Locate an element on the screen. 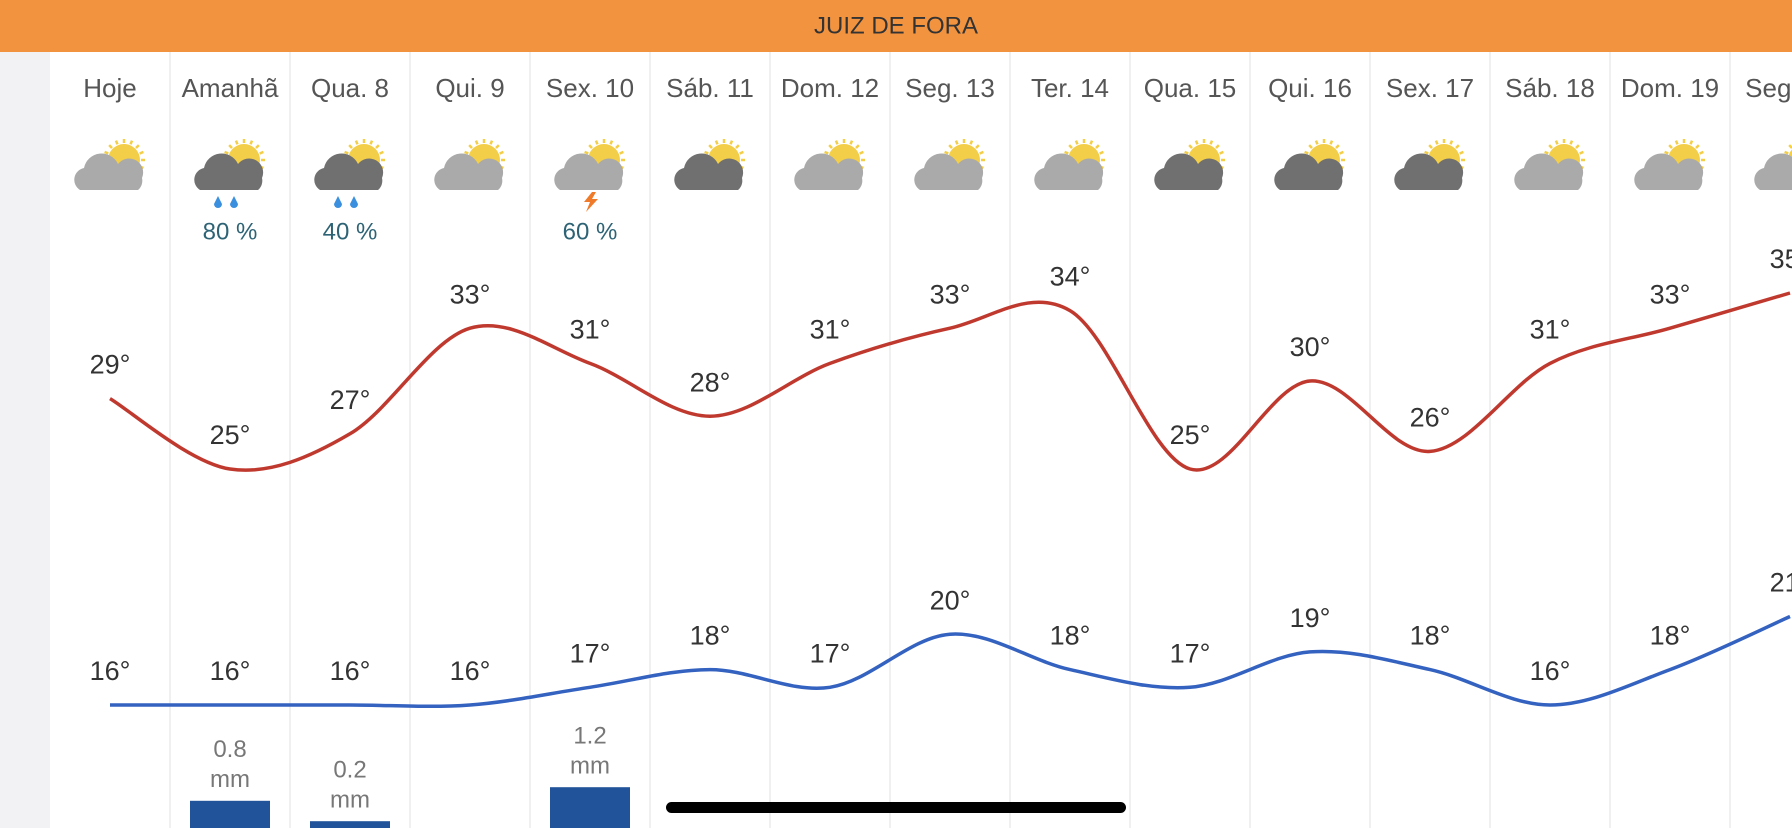 This screenshot has width=1792, height=828. low-temp-label: 19° is located at coordinates (1310, 618).